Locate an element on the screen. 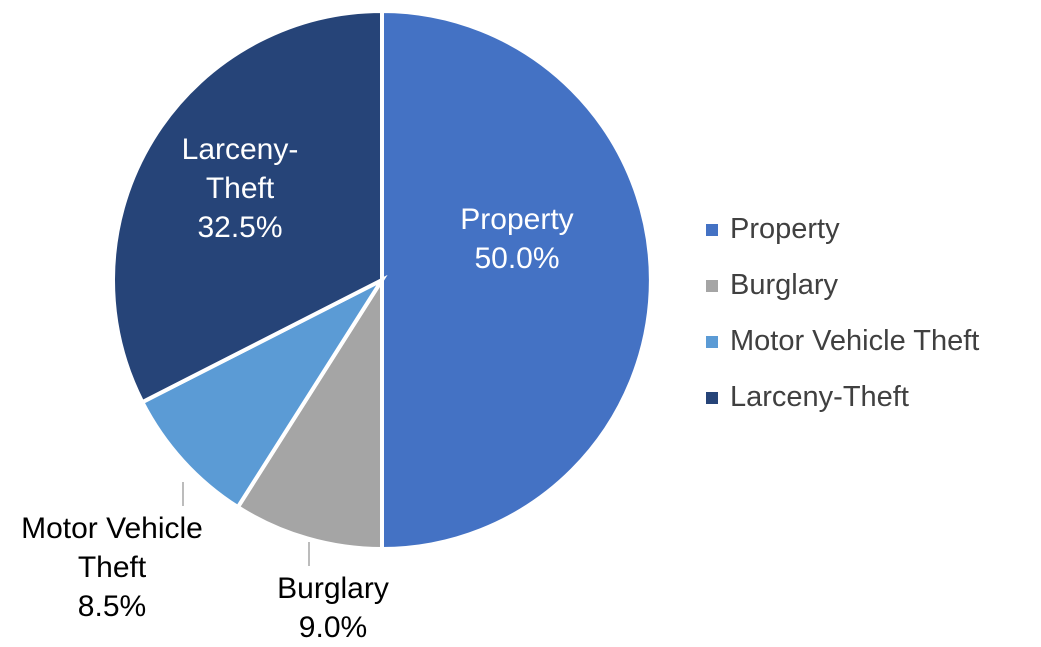  data-label-value: 9.0% is located at coordinates (333, 627).